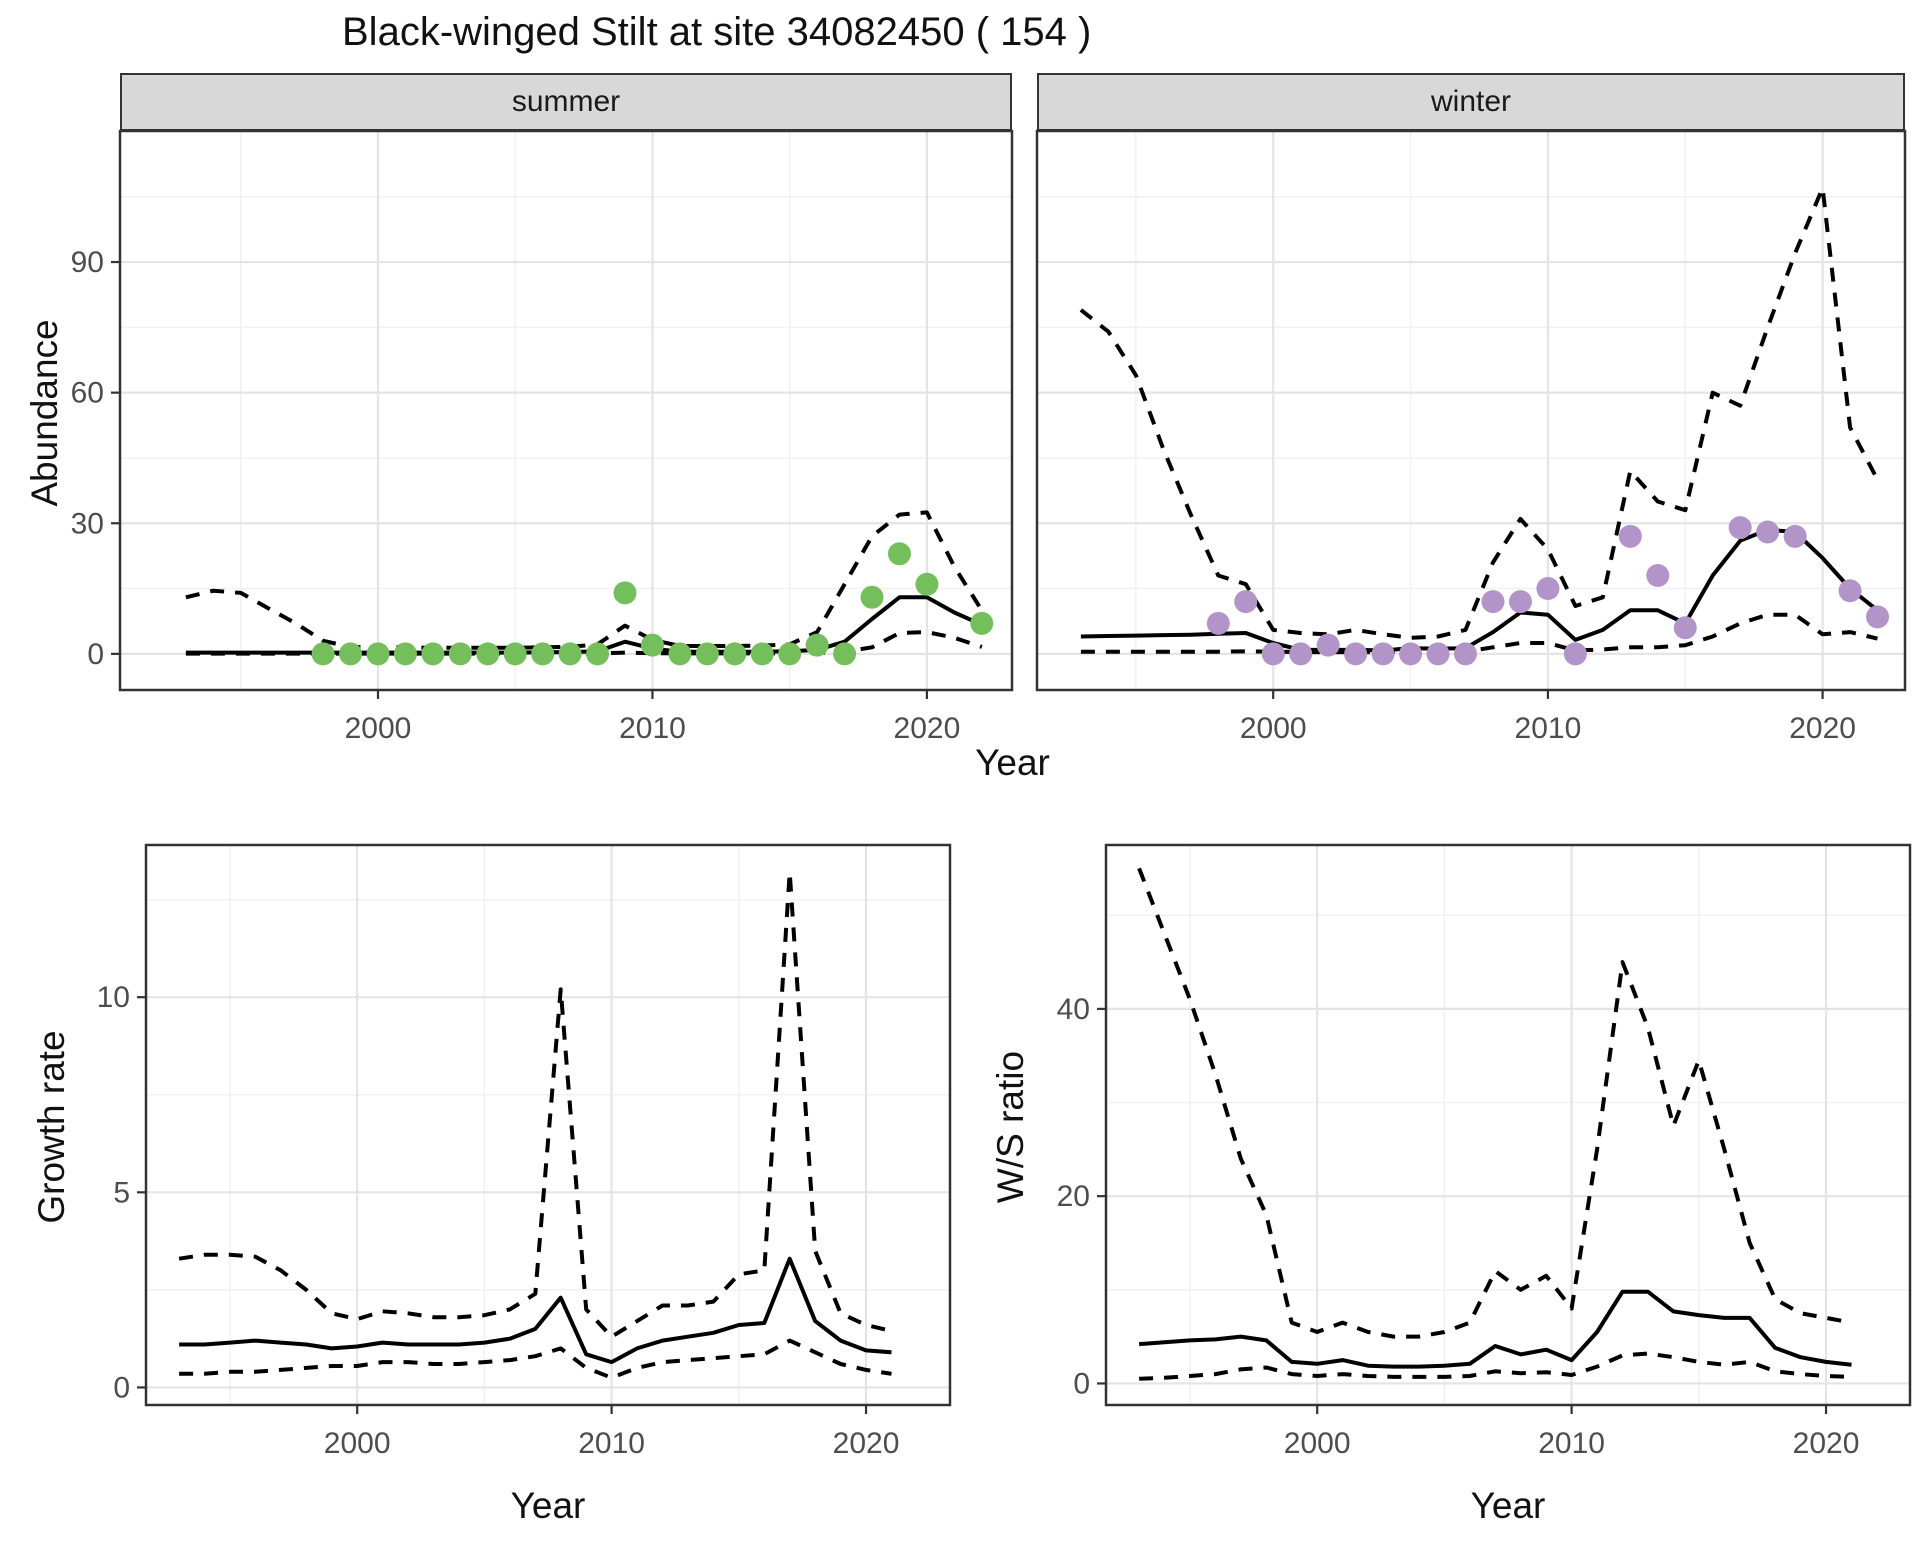  What do you see at coordinates (1495, 1366) in the screenshot?
I see `ws_ratio-lower-ci-line` at bounding box center [1495, 1366].